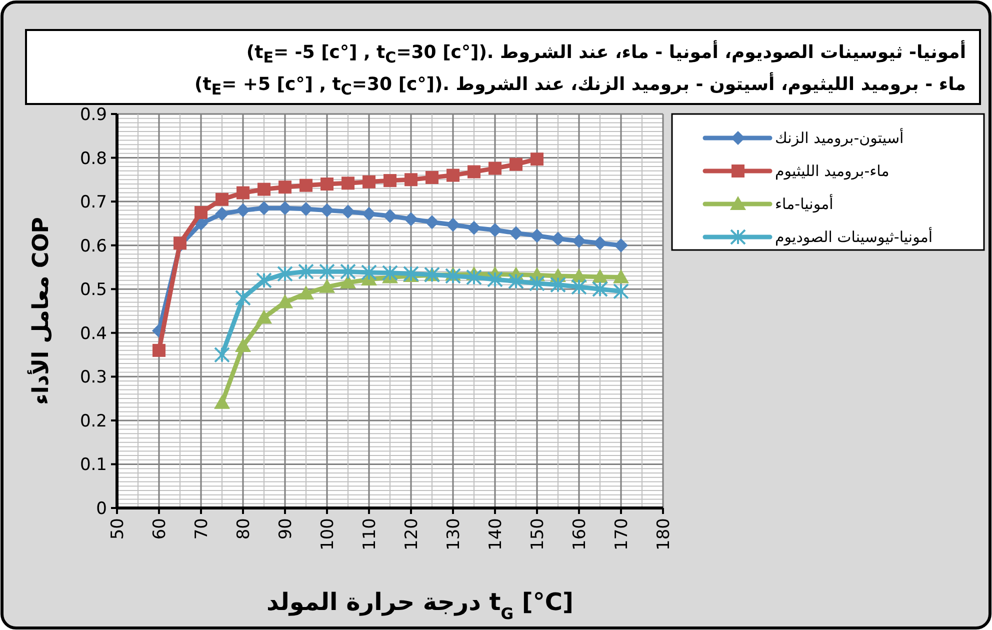 This screenshot has width=992, height=630. What do you see at coordinates (93, 246) in the screenshot?
I see `y-tick-label: 0.6` at bounding box center [93, 246].